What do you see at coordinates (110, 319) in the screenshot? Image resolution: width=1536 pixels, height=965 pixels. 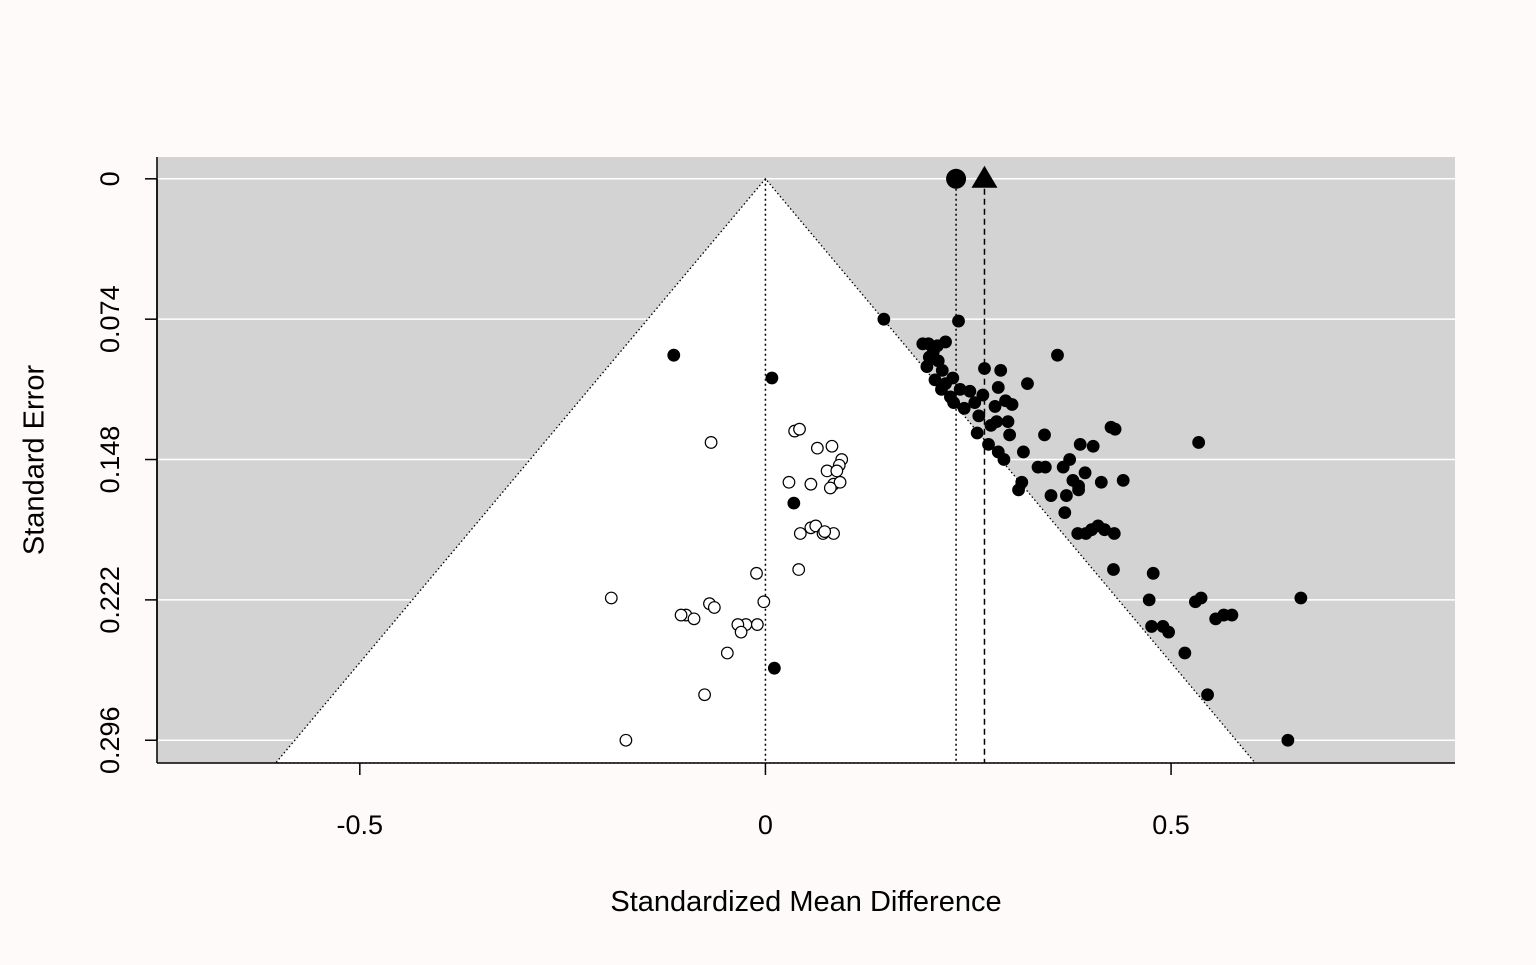 I see `y-tick-label: 0.074` at bounding box center [110, 319].